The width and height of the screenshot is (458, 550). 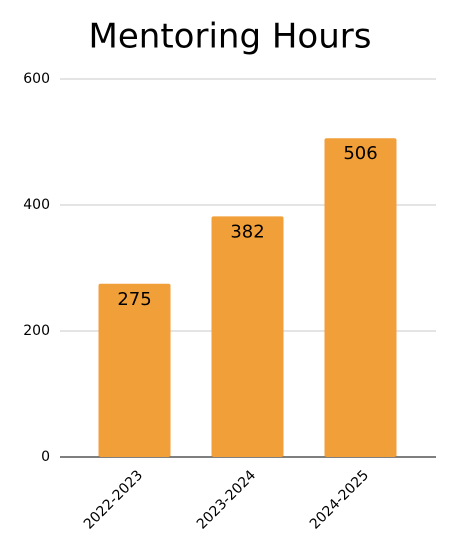 What do you see at coordinates (134, 299) in the screenshot?
I see `data-label: 275` at bounding box center [134, 299].